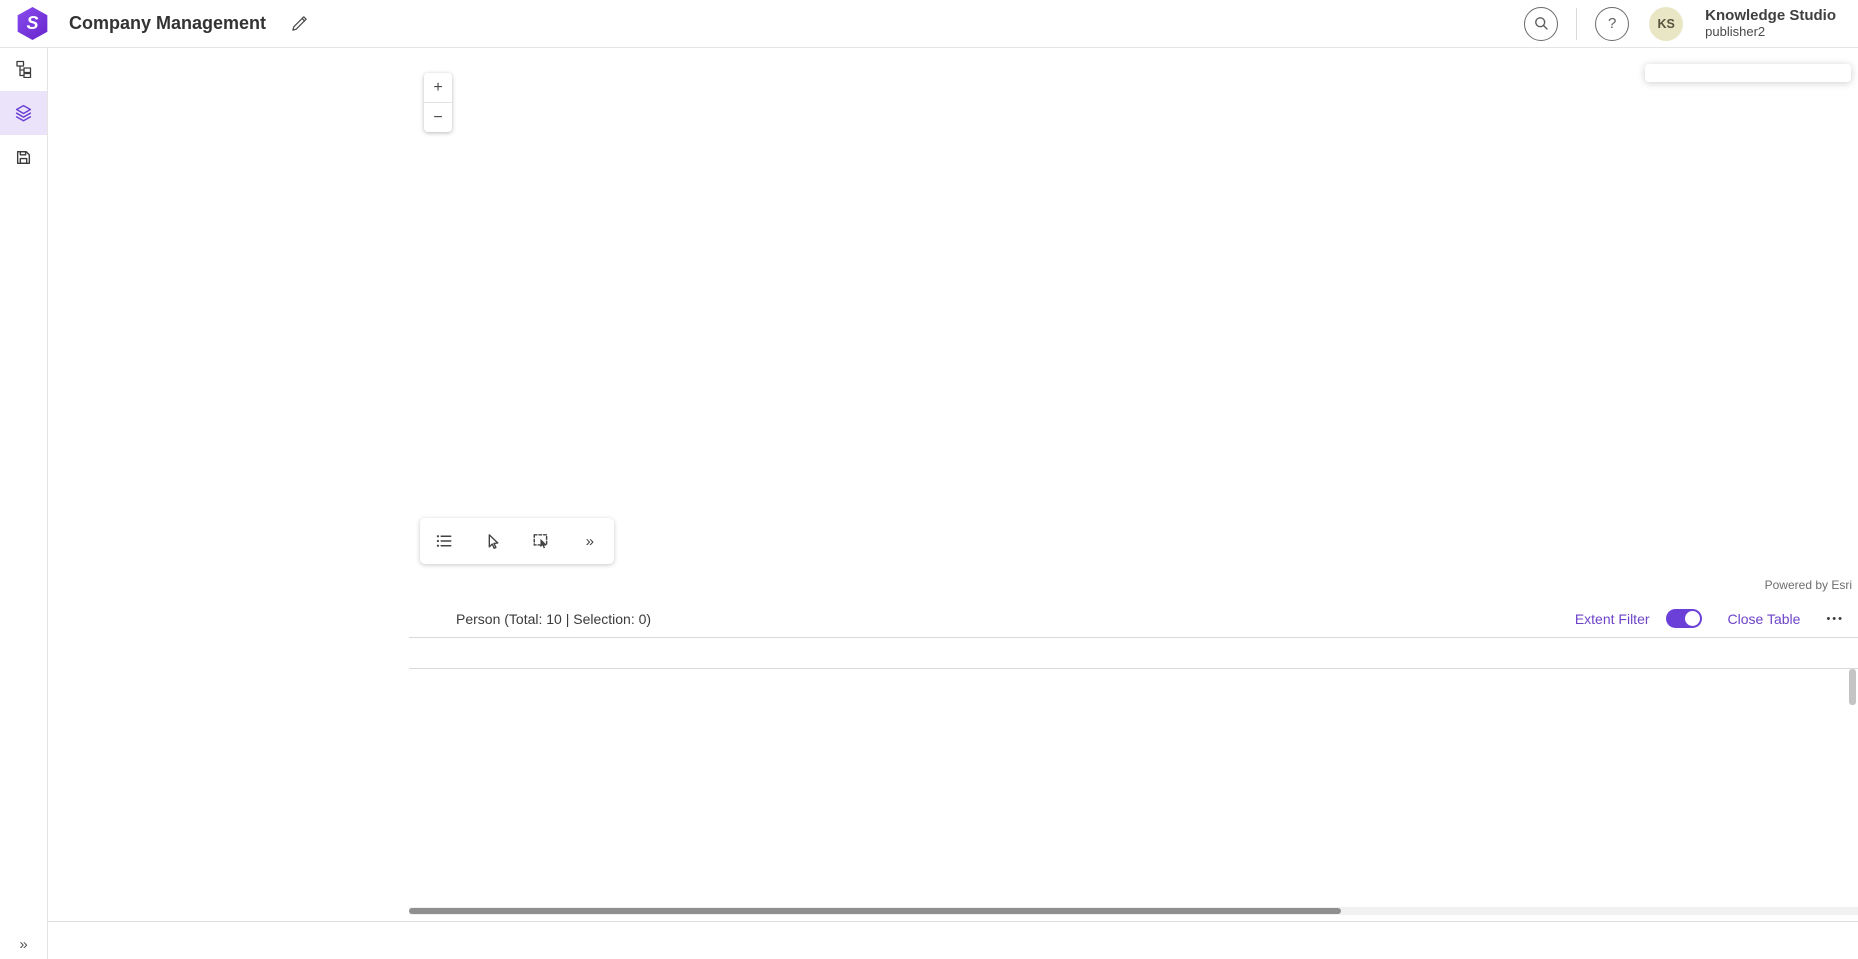 The width and height of the screenshot is (1858, 959). Describe the element at coordinates (438, 117) in the screenshot. I see `zoom-out-button: −` at that location.